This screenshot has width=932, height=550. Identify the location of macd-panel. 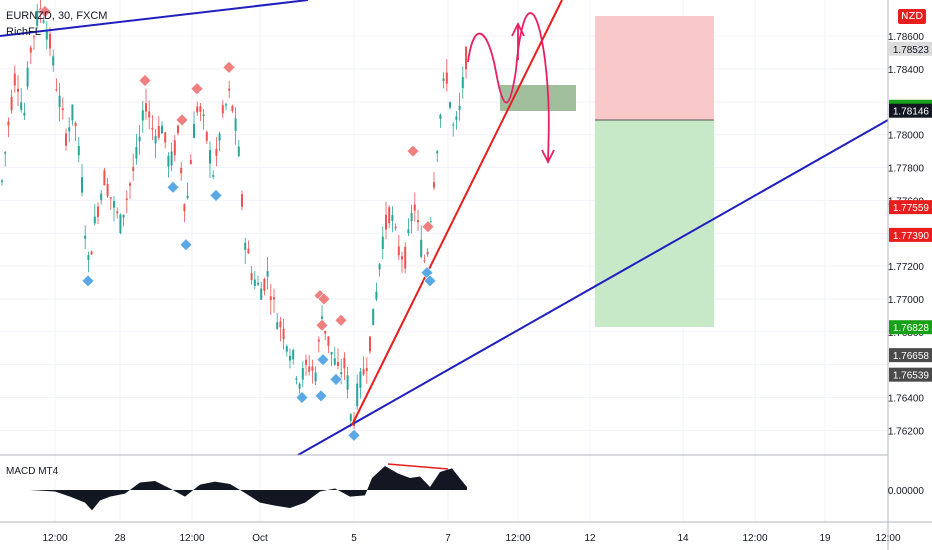
(444, 482).